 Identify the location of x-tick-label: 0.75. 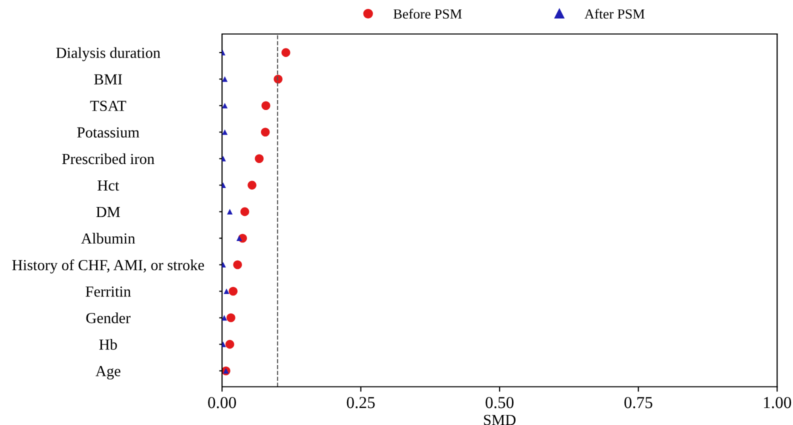
(638, 402).